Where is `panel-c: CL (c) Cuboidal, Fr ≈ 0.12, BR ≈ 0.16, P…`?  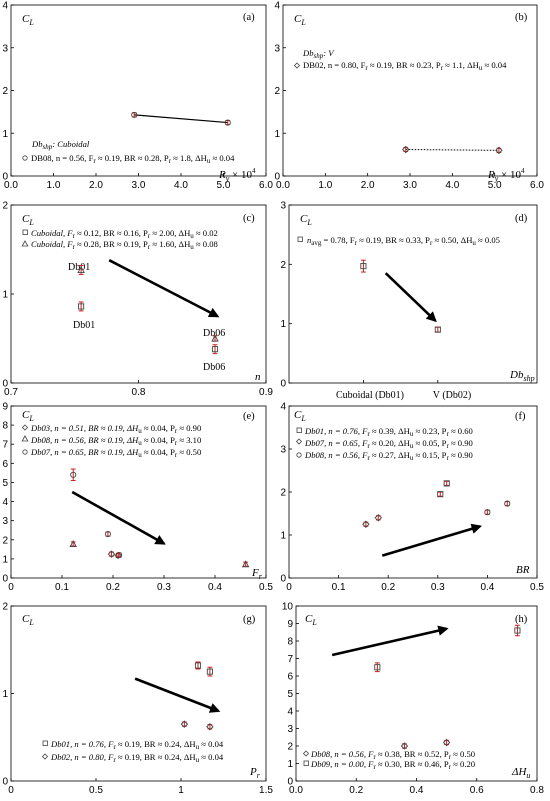
panel-c: CL (c) Cuboidal, Fr ≈ 0.12, BR ≈ 0.16, P… is located at coordinates (138, 294).